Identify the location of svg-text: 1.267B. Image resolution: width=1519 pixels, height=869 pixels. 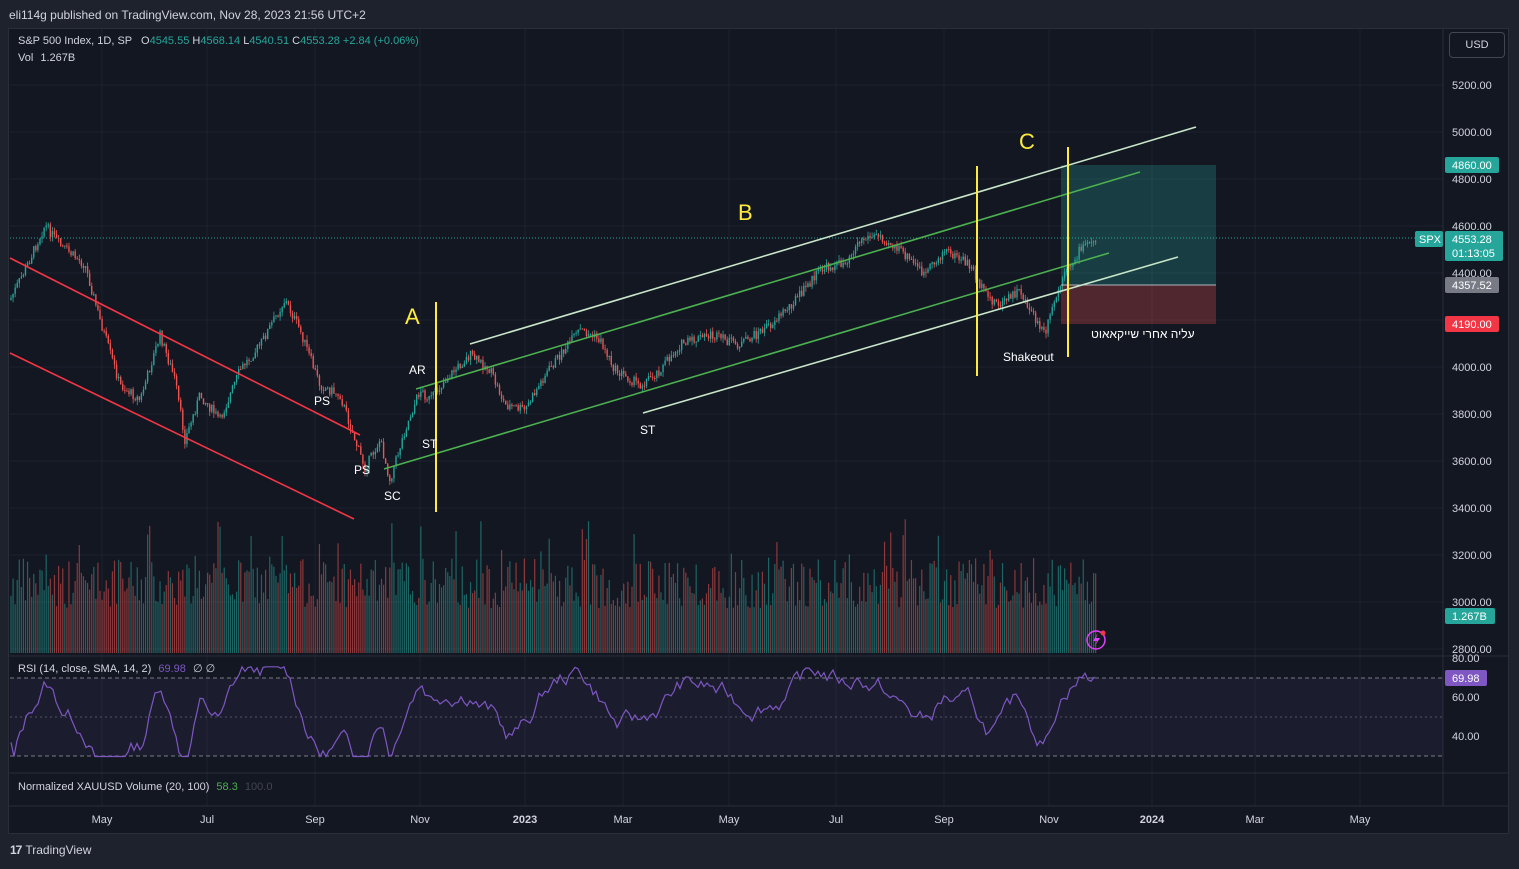
(1469, 617).